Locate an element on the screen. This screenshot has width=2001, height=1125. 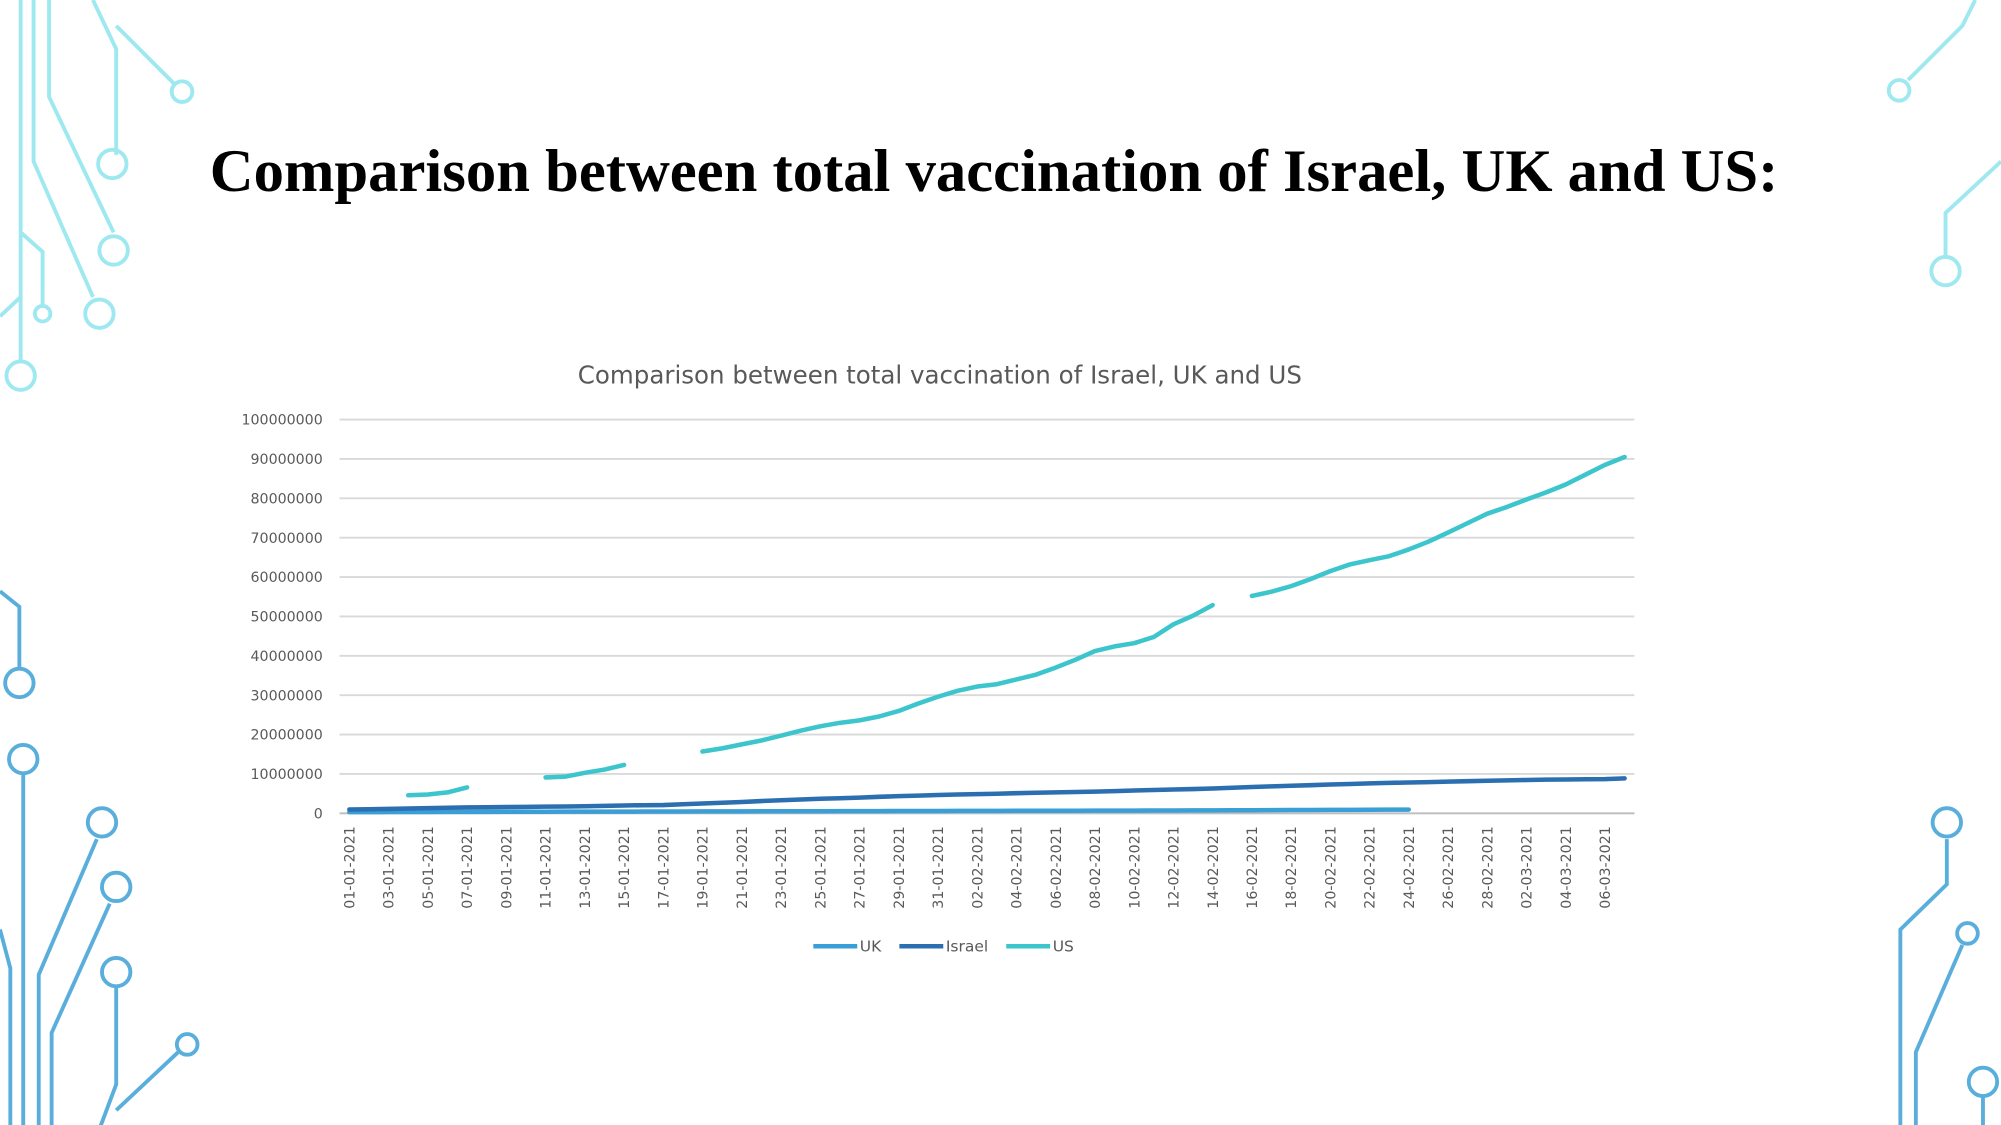
x-tick-label: 26-02-2021 is located at coordinates (1449, 867).